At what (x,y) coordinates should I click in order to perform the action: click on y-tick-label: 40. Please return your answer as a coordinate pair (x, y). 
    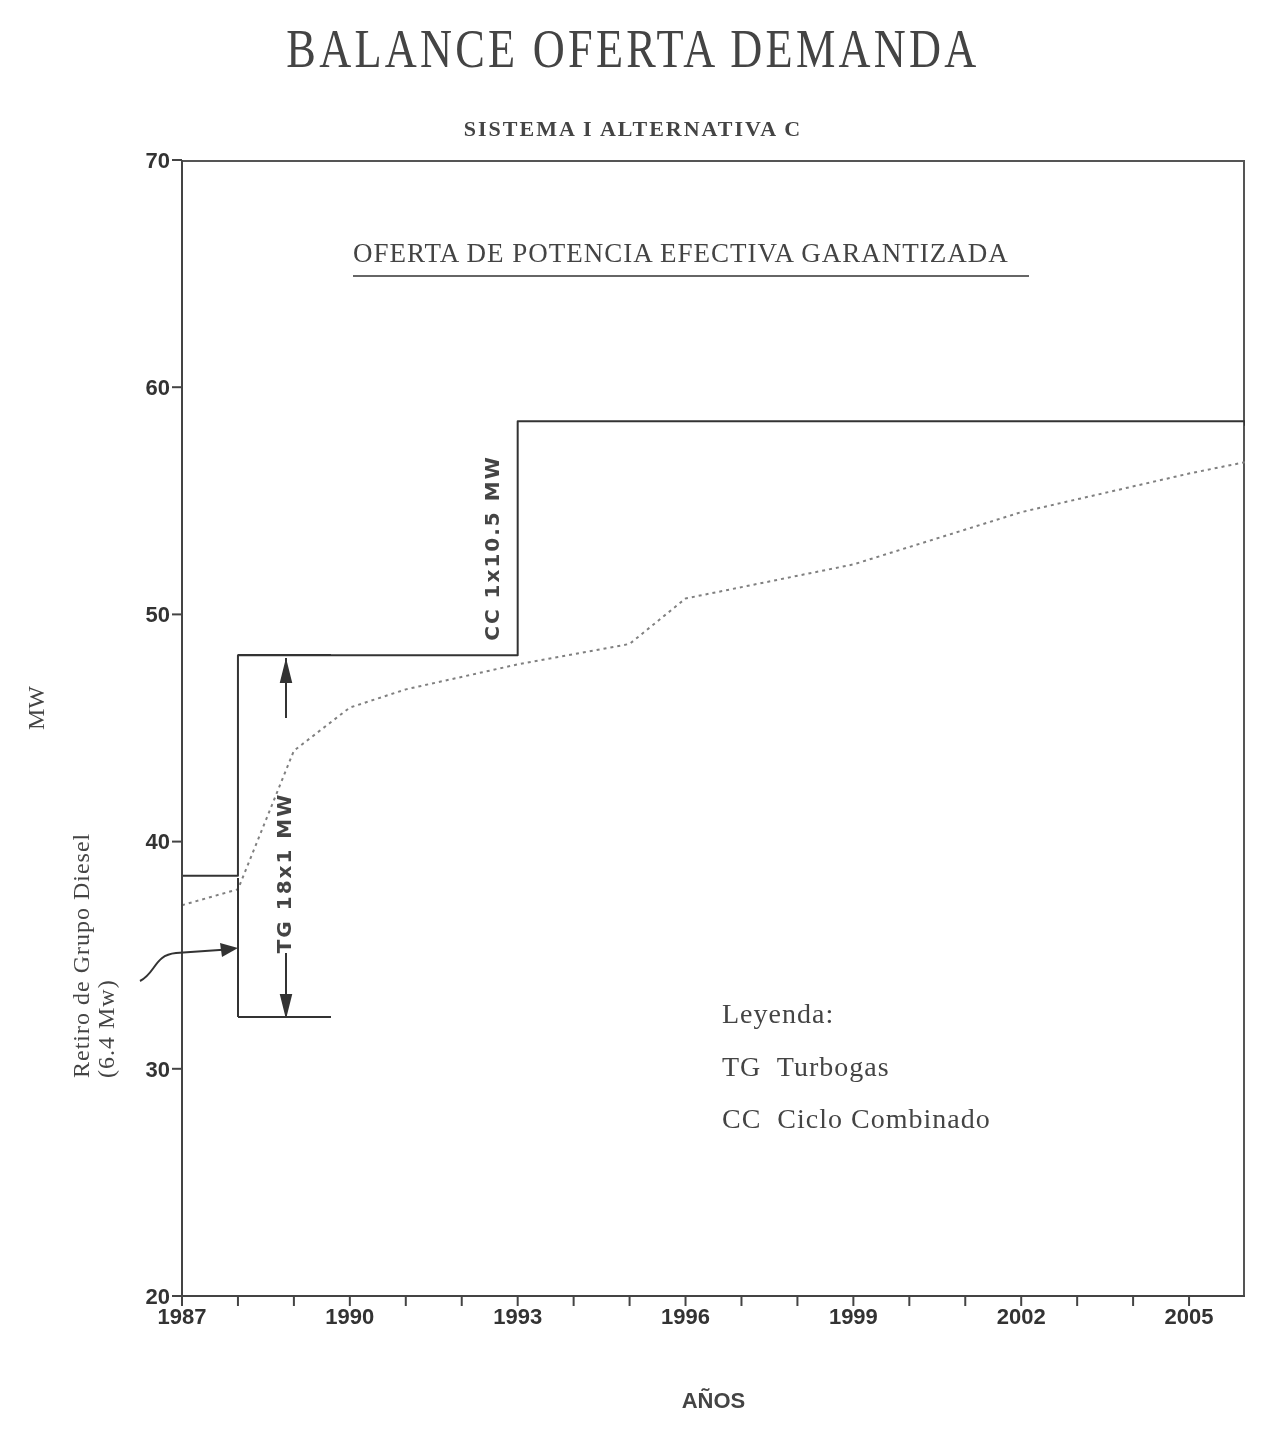
    Looking at the image, I should click on (157, 842).